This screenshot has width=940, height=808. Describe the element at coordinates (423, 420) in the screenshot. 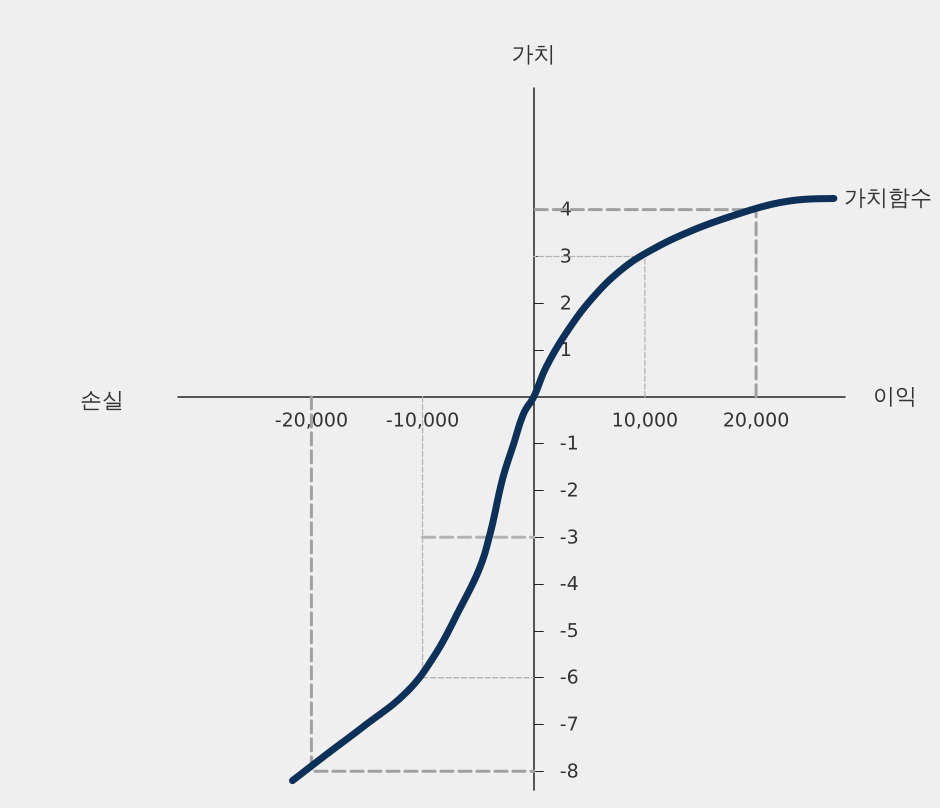

I see `x-tick-label: -10,000` at that location.